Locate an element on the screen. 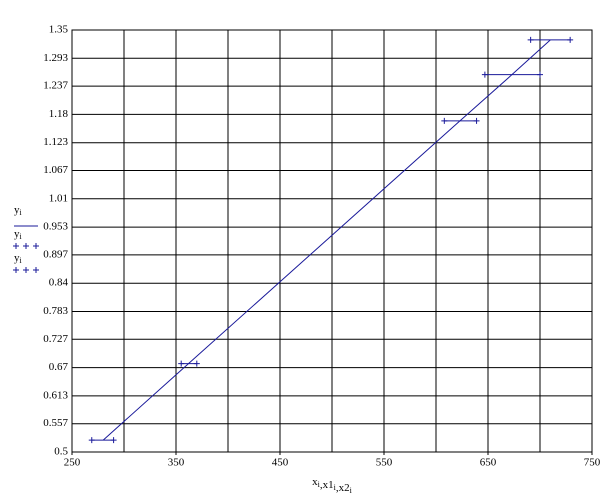 This screenshot has height=501, width=616. x-tick-label: 350 is located at coordinates (176, 463).